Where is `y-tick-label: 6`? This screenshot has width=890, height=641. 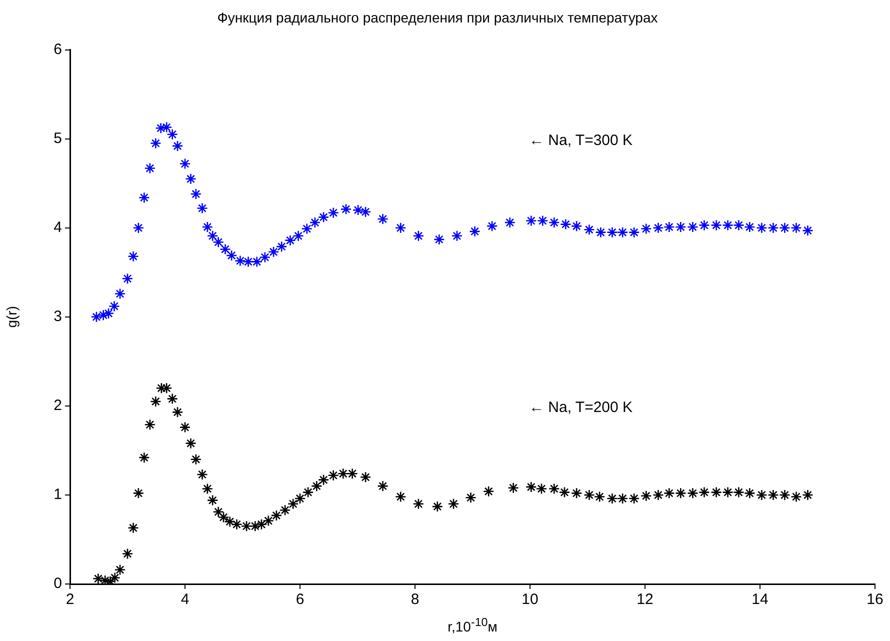
y-tick-label: 6 is located at coordinates (58, 49).